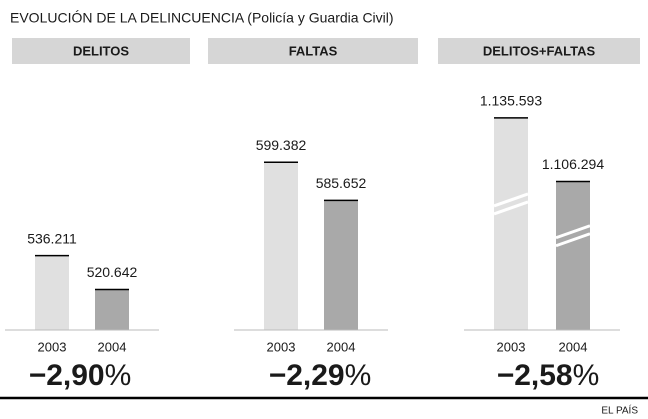 The height and width of the screenshot is (419, 648). I want to click on panel-title: DELITOS, so click(101, 50).